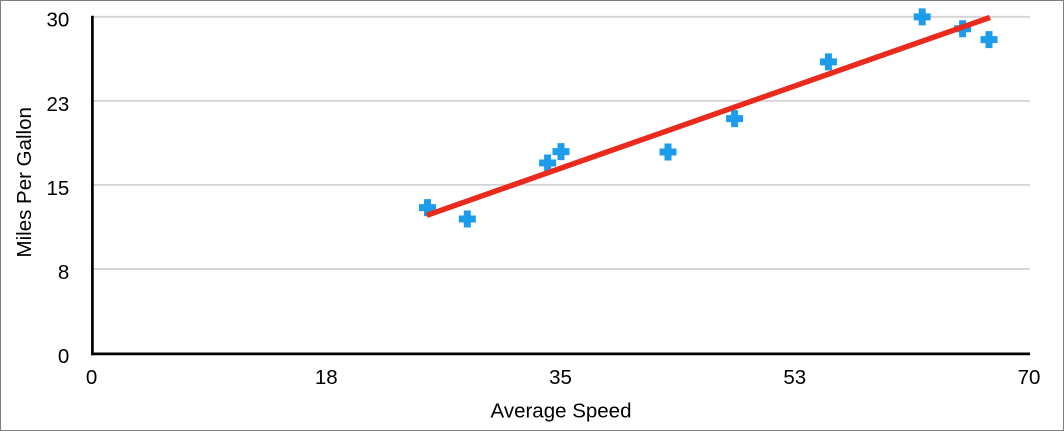 The height and width of the screenshot is (431, 1064). I want to click on svg-text: 18, so click(326, 377).